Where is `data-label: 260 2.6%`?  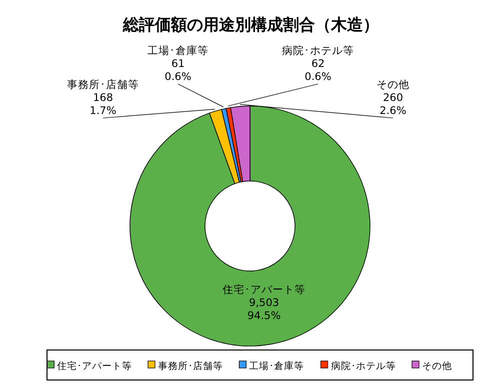
data-label: 260 2.6% is located at coordinates (393, 104).